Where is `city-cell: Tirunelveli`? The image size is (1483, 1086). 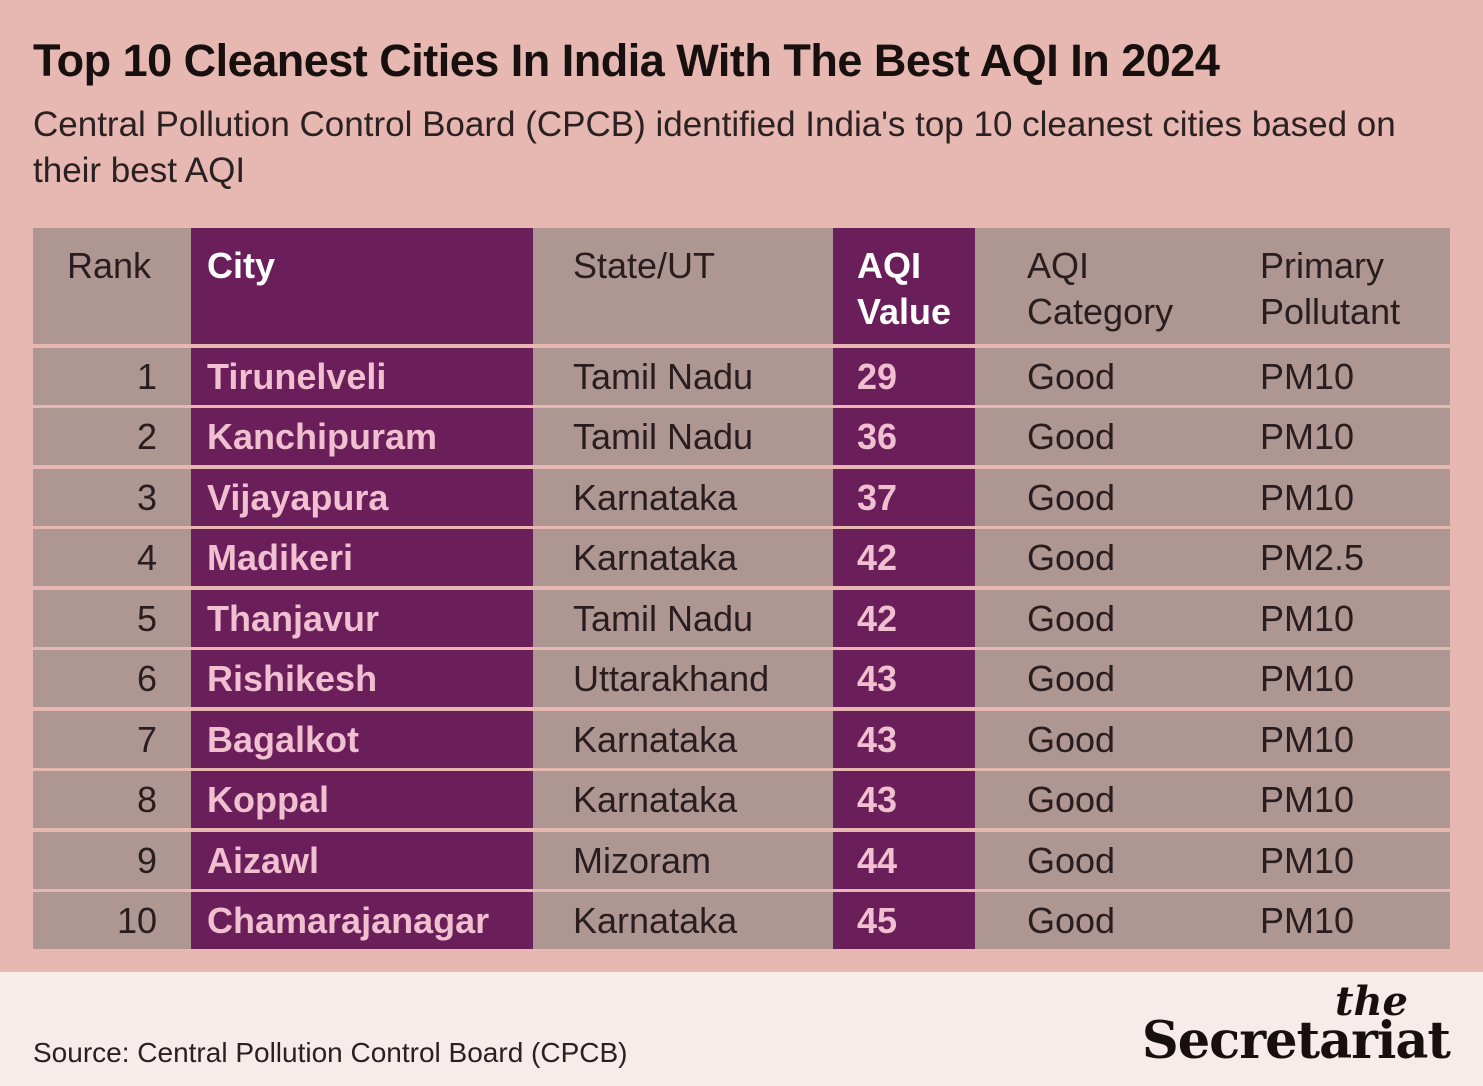
city-cell: Tirunelveli is located at coordinates (362, 376).